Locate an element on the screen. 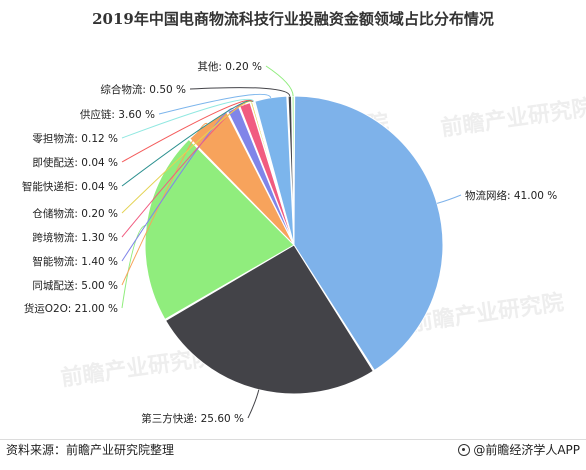 This screenshot has width=586, height=470. slice-label: 其他: 0.20 % is located at coordinates (229, 66).